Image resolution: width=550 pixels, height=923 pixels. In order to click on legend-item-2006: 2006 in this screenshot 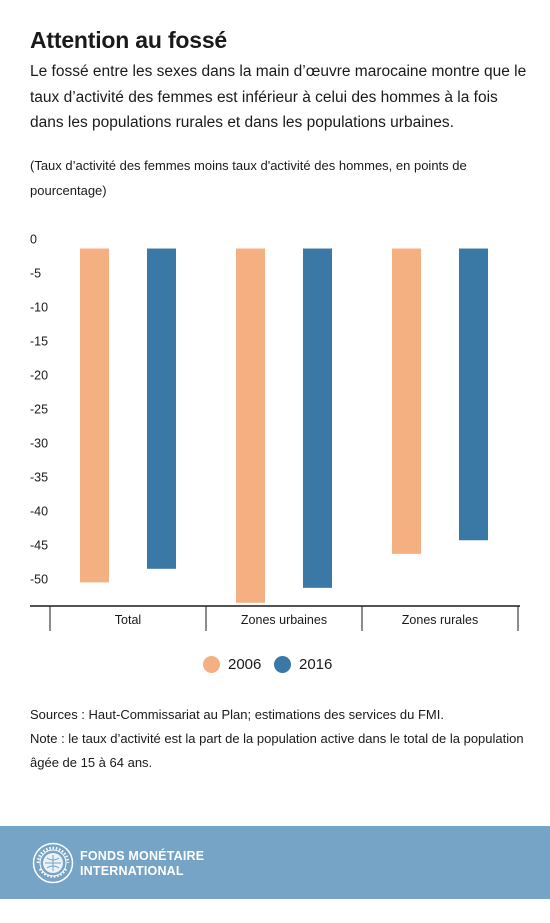, I will do `click(232, 664)`.